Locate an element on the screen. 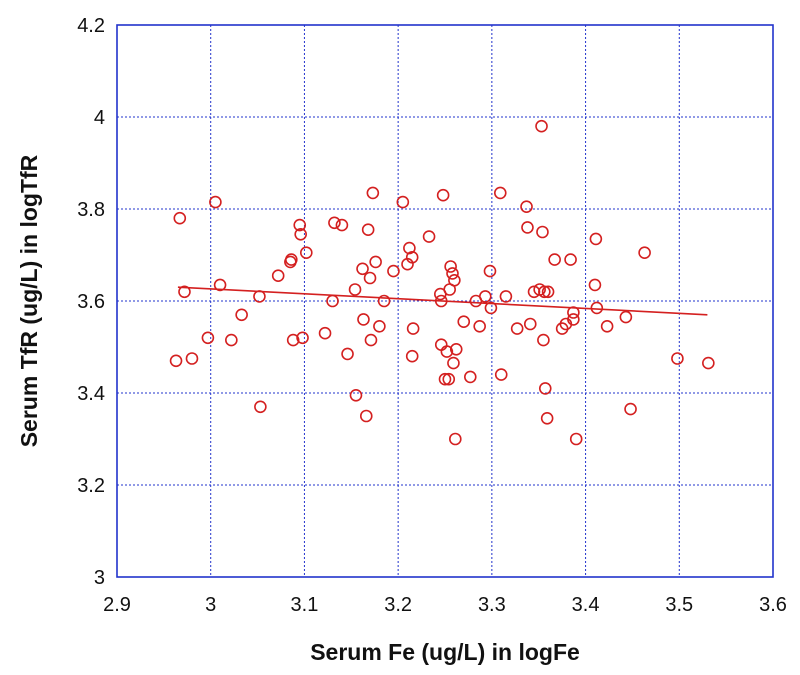 The image size is (800, 675). x-tick-label: 3.4 is located at coordinates (586, 605).